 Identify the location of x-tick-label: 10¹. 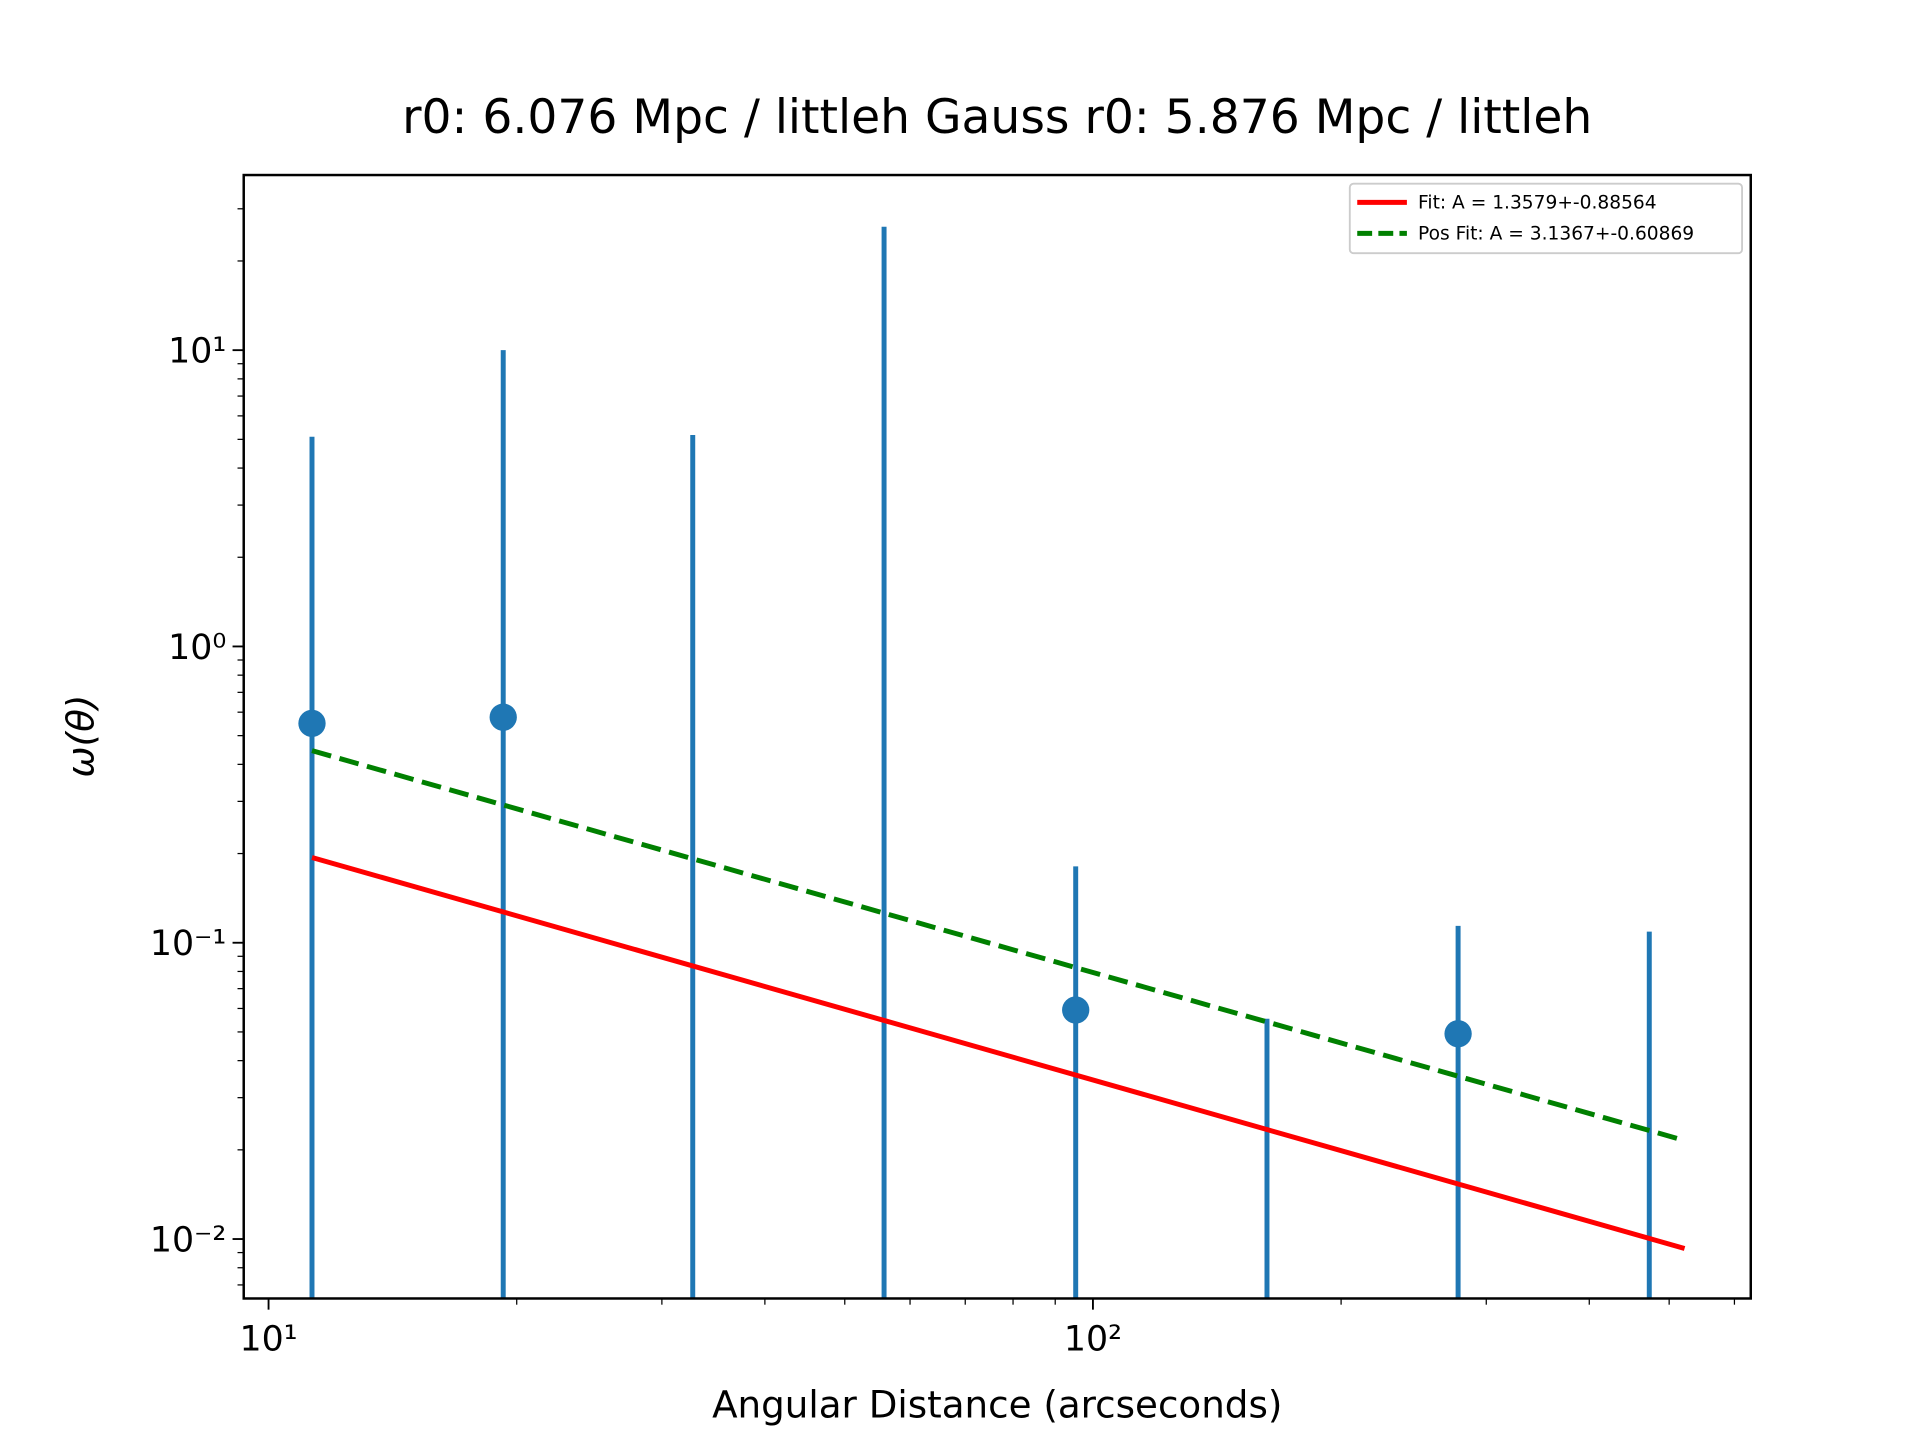
(268, 1340).